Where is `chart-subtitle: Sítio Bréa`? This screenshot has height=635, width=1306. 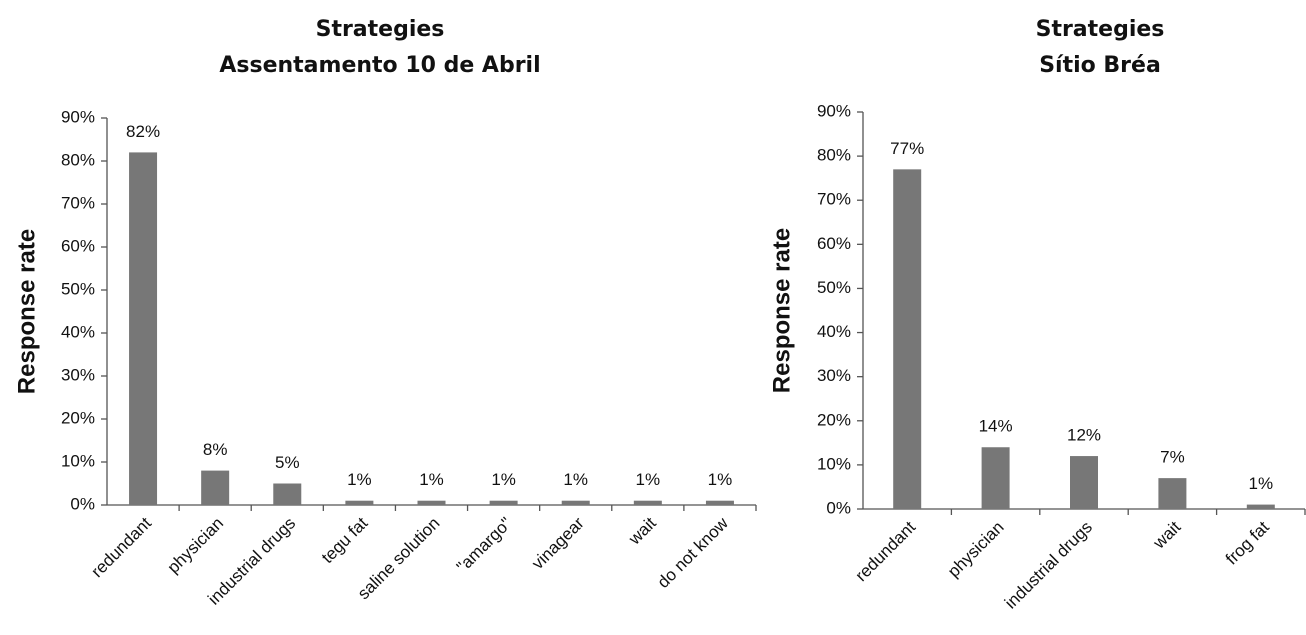
chart-subtitle: Sítio Bréa is located at coordinates (1100, 65).